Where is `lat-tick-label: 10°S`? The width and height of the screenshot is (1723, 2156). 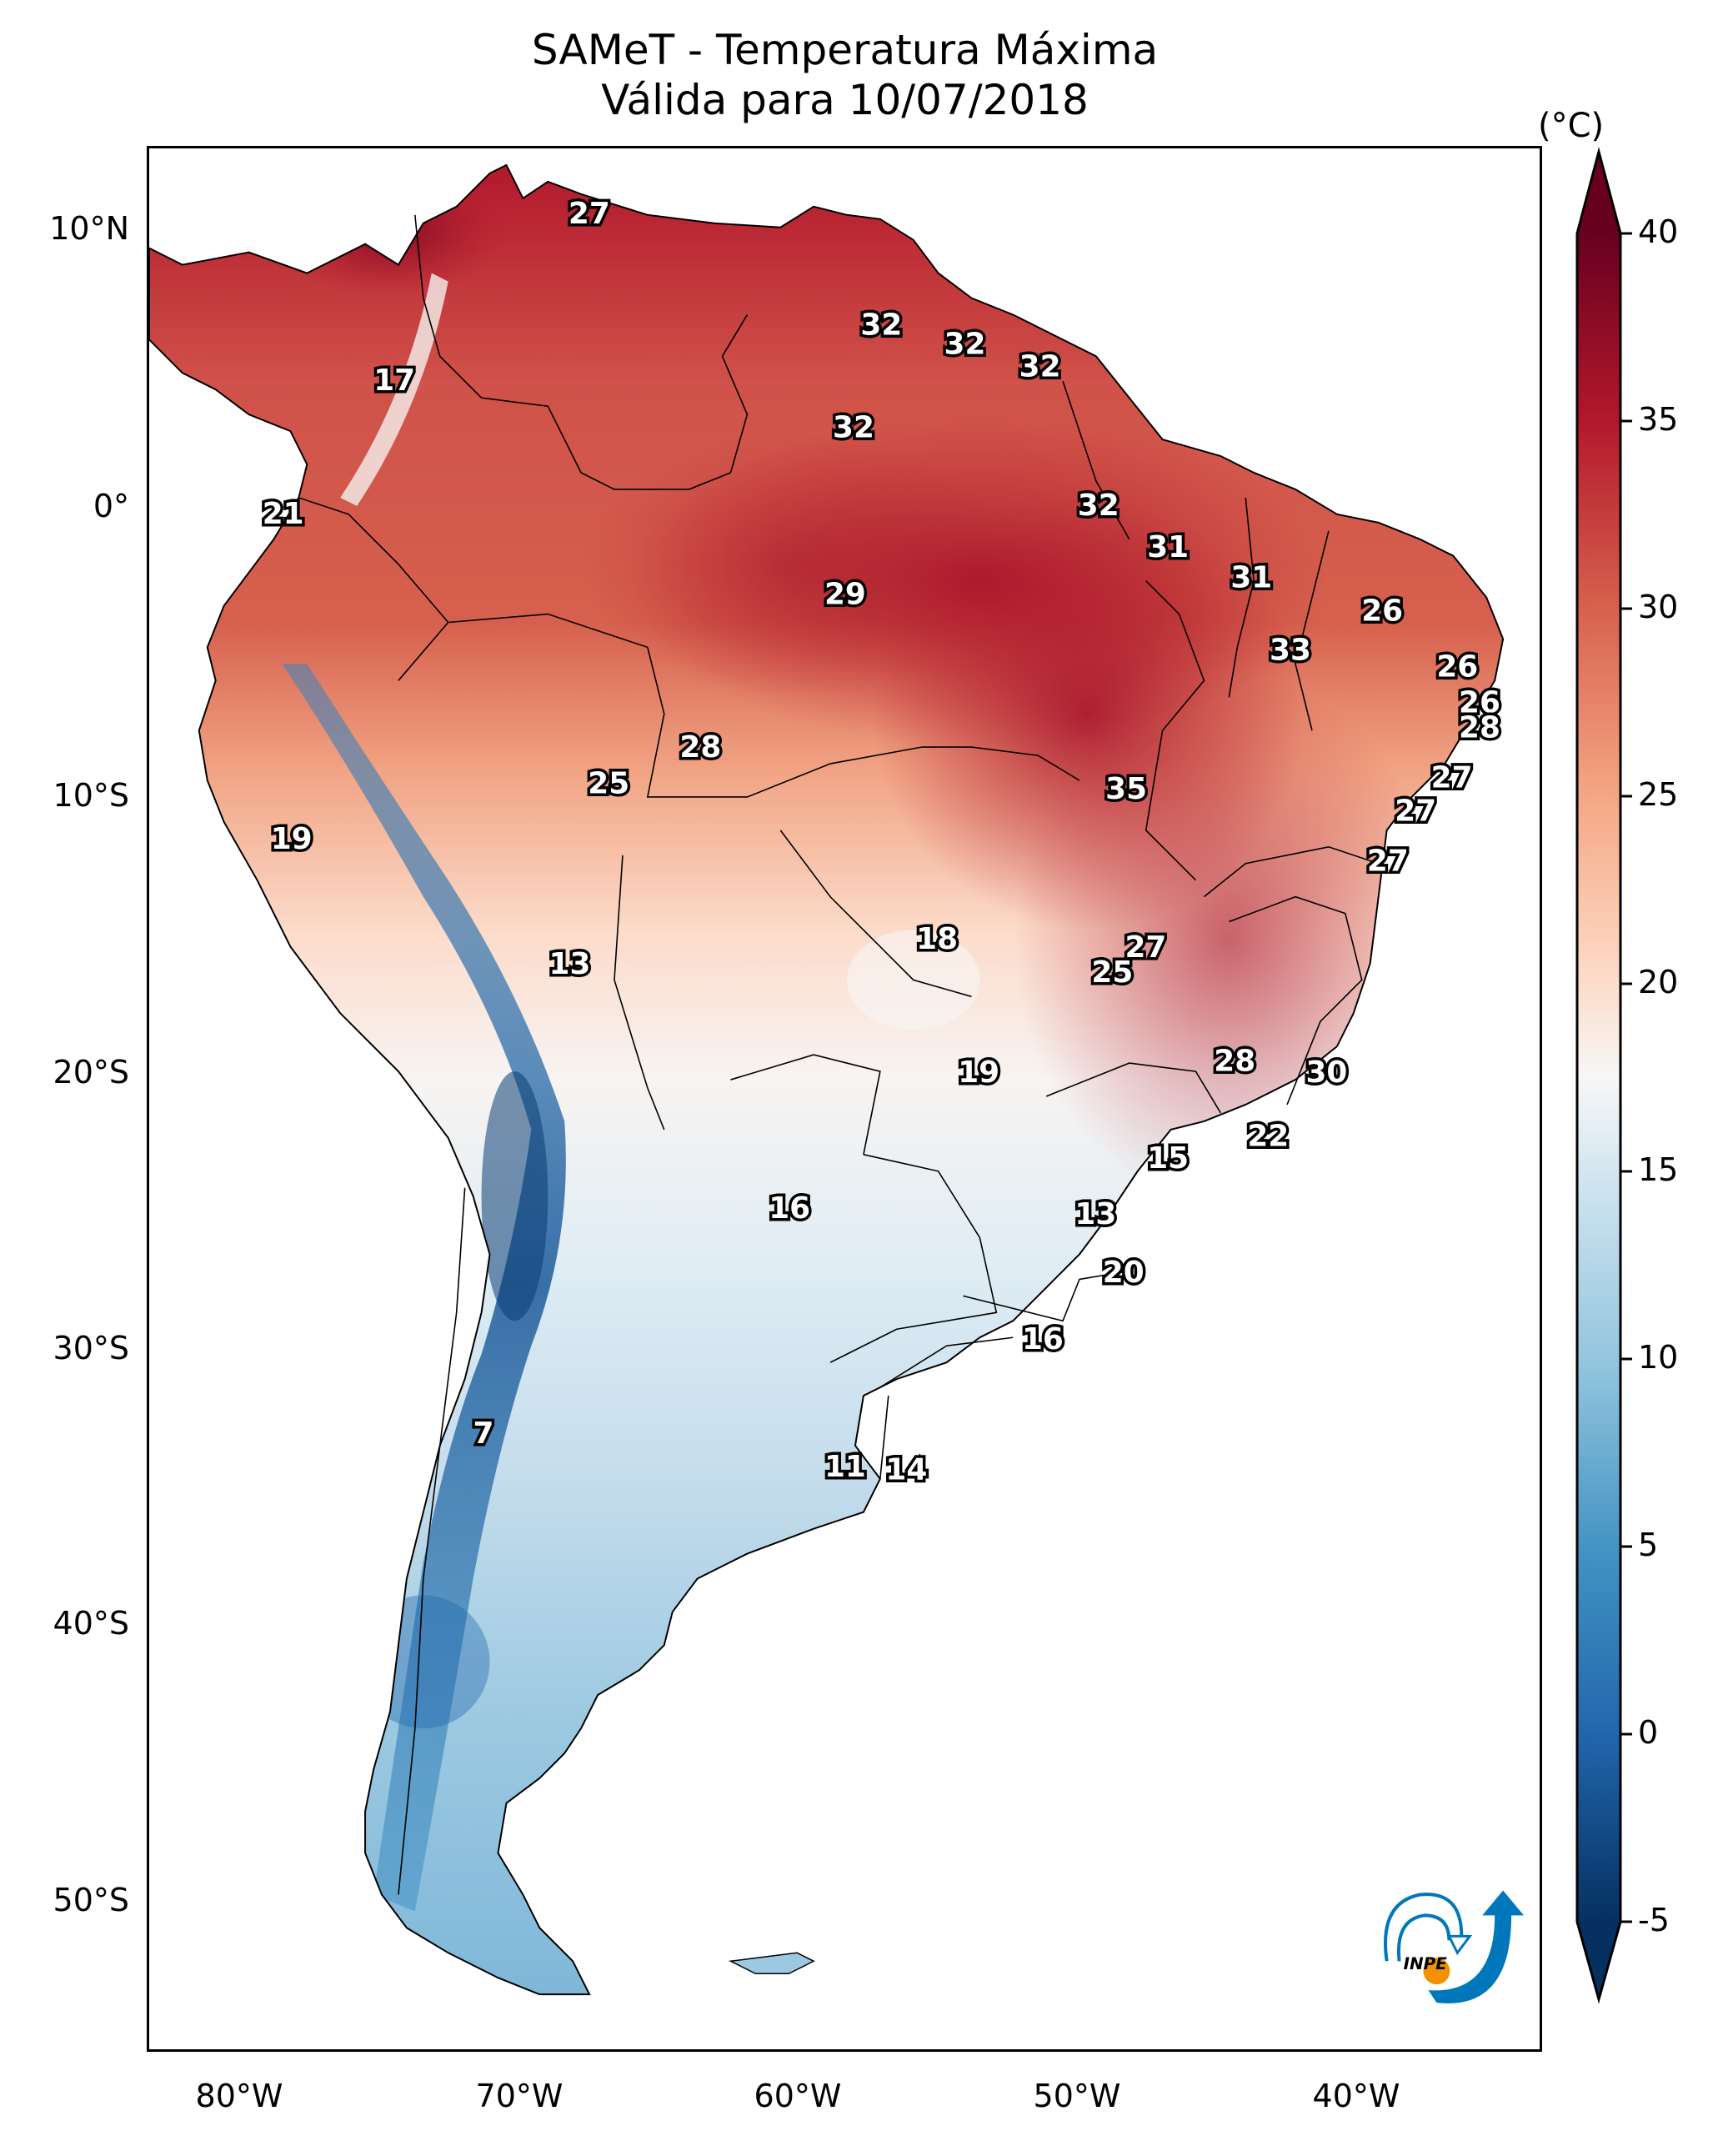 lat-tick-label: 10°S is located at coordinates (91, 795).